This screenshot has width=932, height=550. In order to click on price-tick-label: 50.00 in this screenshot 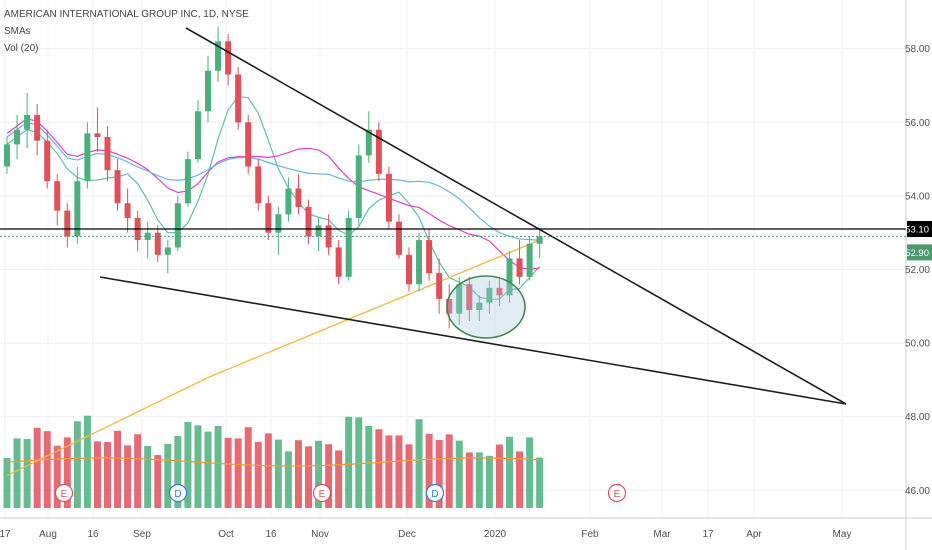, I will do `click(917, 344)`.